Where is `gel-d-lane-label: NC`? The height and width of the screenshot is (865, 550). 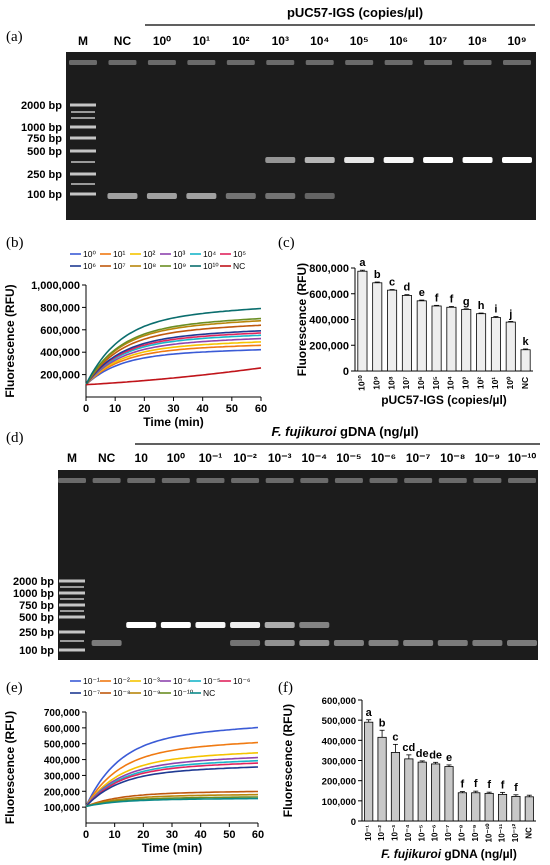 gel-d-lane-label: NC is located at coordinates (107, 458).